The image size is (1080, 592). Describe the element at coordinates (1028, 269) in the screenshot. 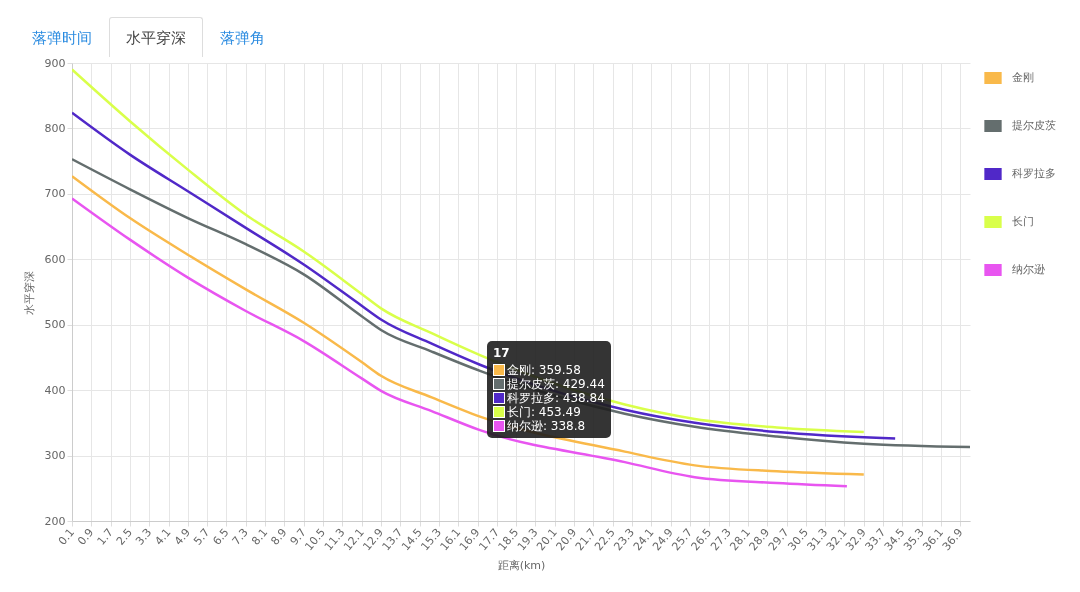

I see `legend-label: 纳尔逊` at that location.